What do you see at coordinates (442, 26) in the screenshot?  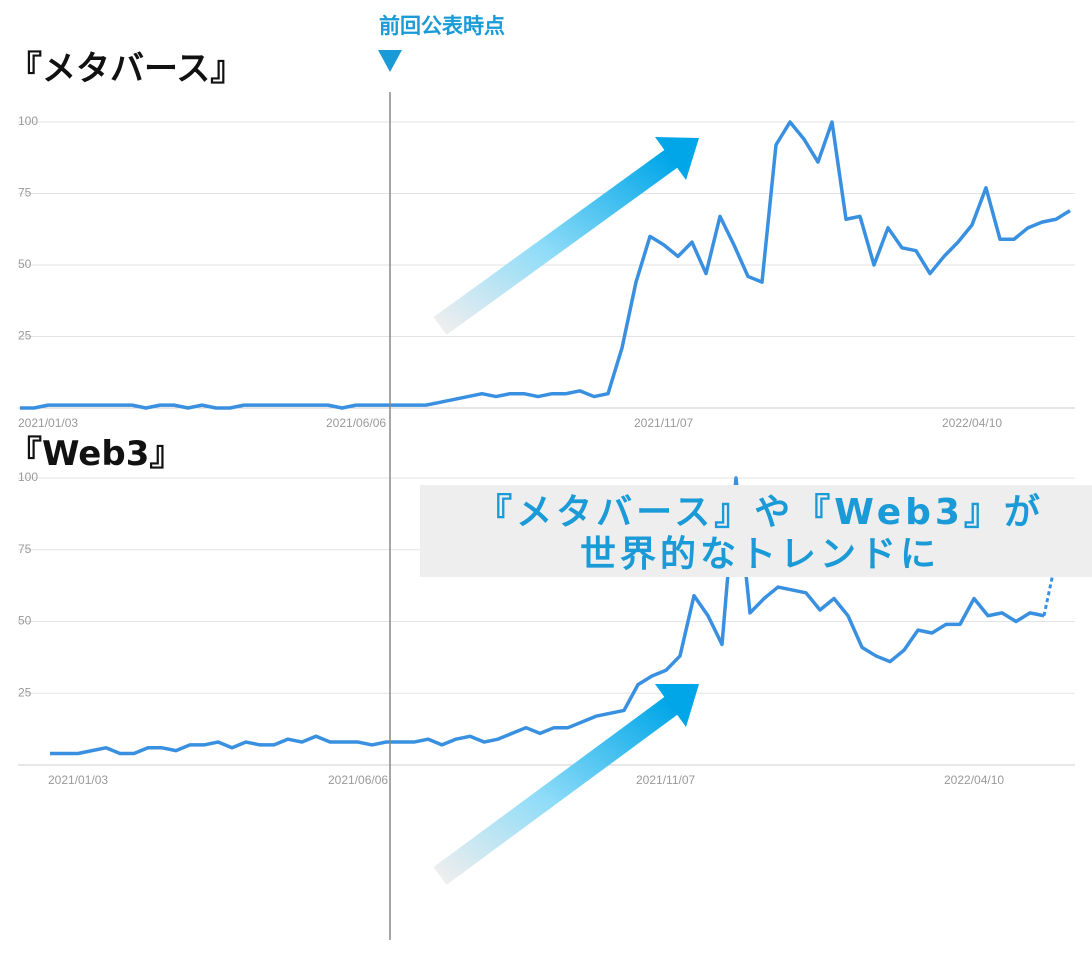 I see `marker-label: 前回公表時点` at bounding box center [442, 26].